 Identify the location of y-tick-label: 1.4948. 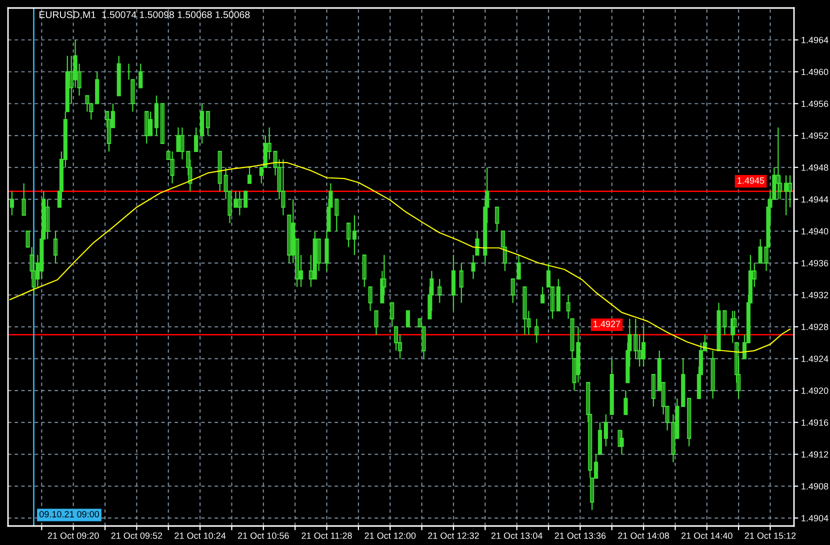
(815, 167).